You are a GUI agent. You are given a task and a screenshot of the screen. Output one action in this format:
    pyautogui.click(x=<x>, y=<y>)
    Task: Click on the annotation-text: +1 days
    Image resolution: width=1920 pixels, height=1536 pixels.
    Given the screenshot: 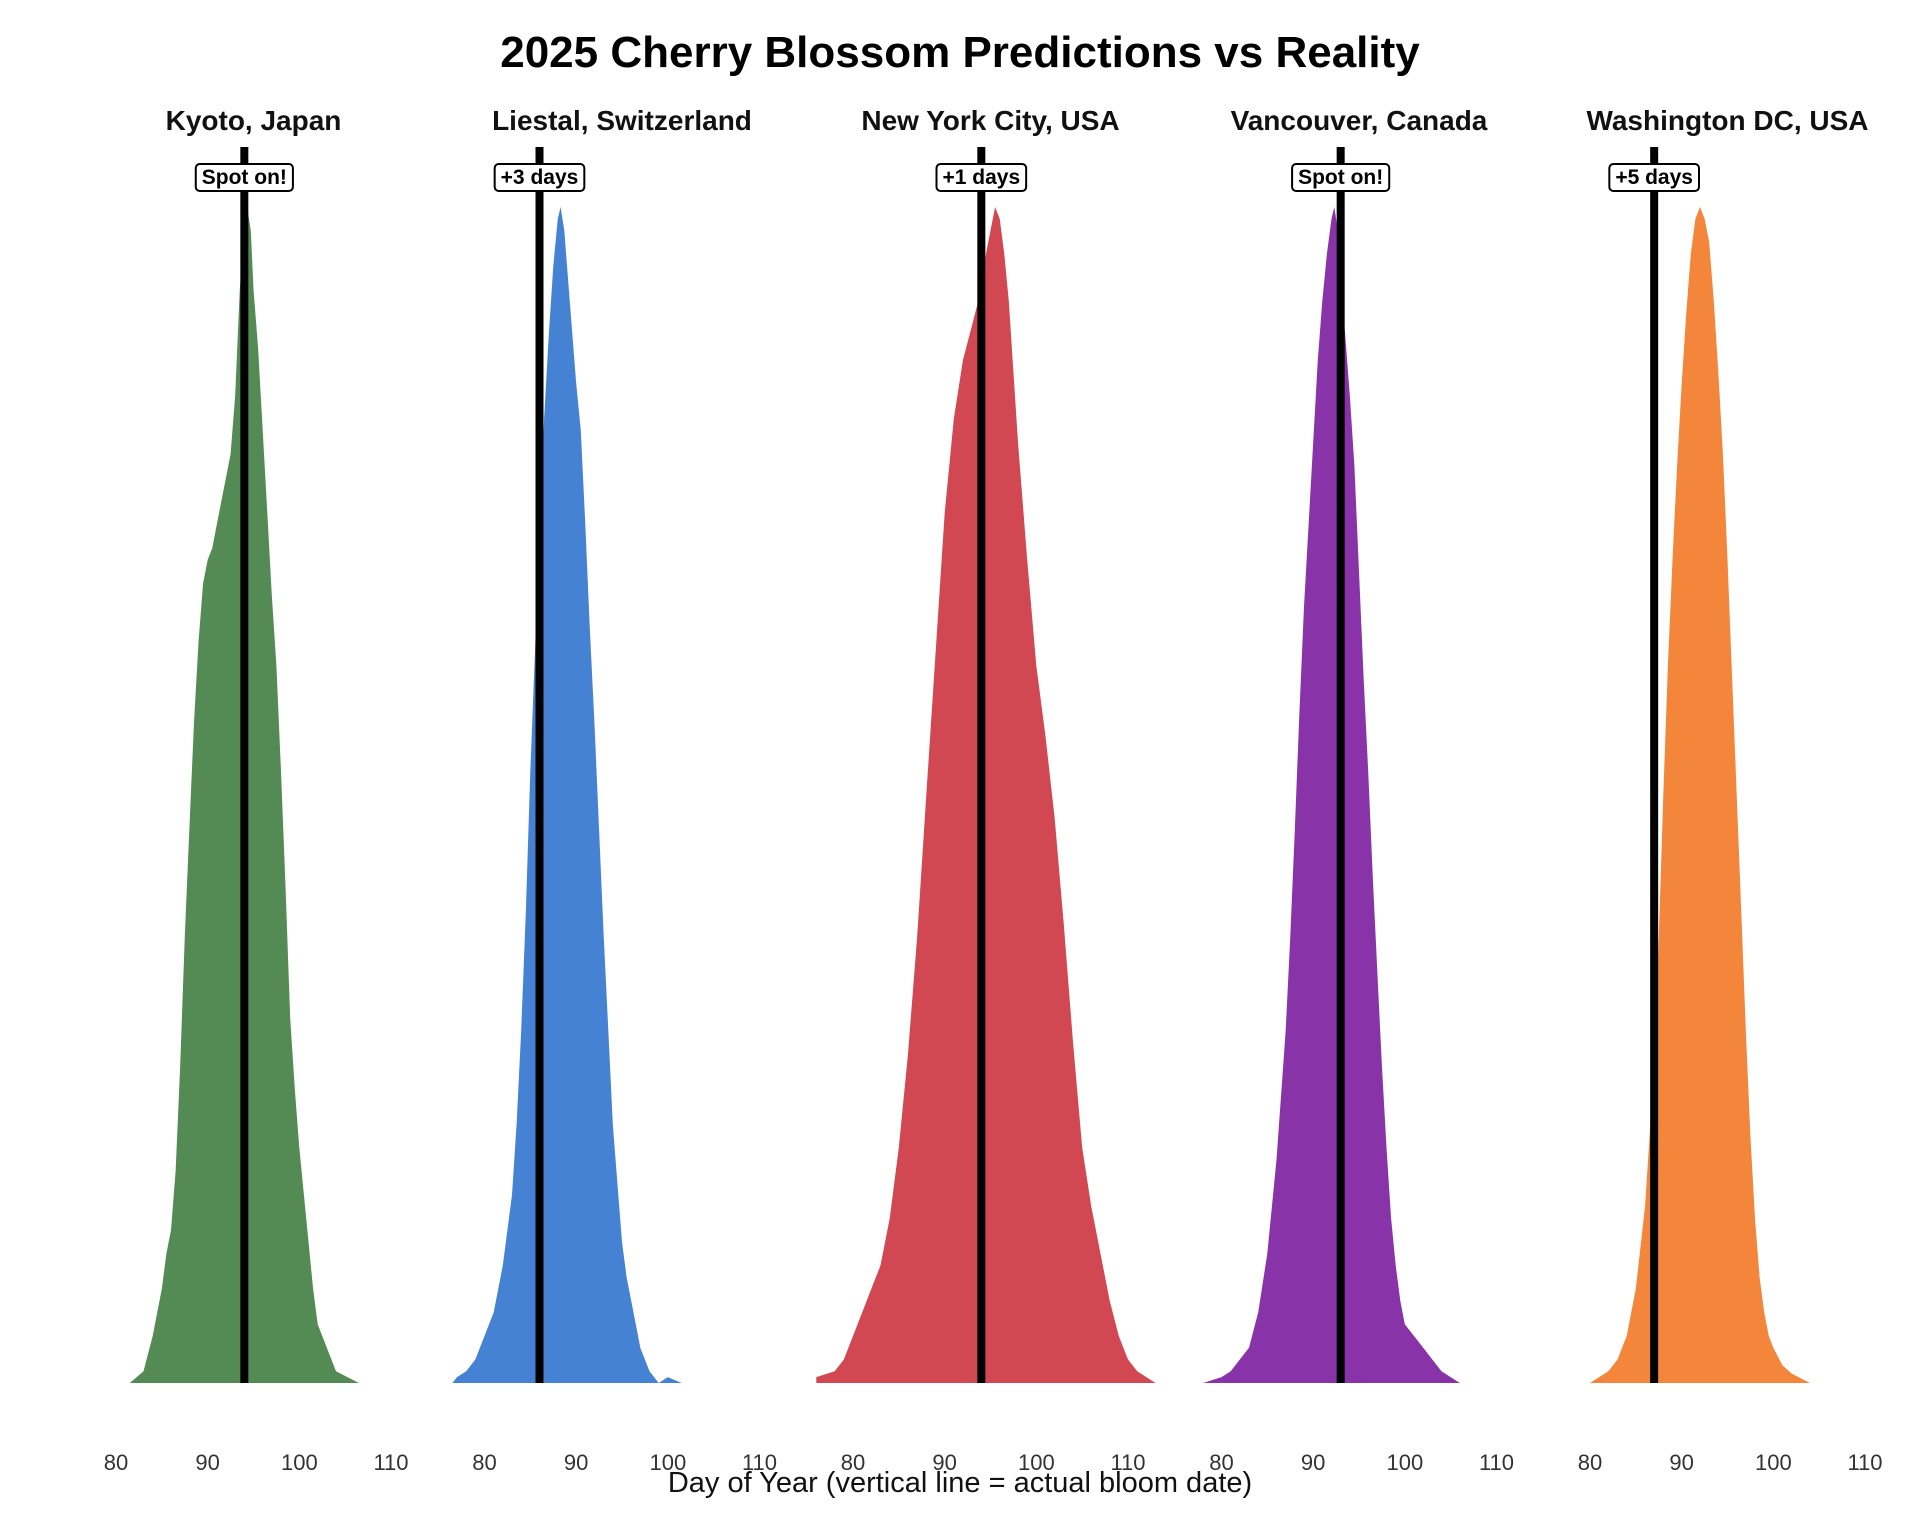 What is the action you would take?
    pyautogui.click(x=982, y=177)
    